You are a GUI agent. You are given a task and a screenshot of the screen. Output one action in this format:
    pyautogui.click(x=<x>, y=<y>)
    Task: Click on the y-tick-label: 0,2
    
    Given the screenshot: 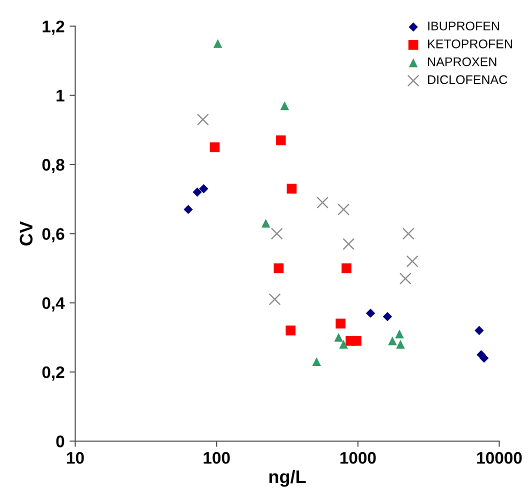 What is the action you would take?
    pyautogui.click(x=53, y=373)
    